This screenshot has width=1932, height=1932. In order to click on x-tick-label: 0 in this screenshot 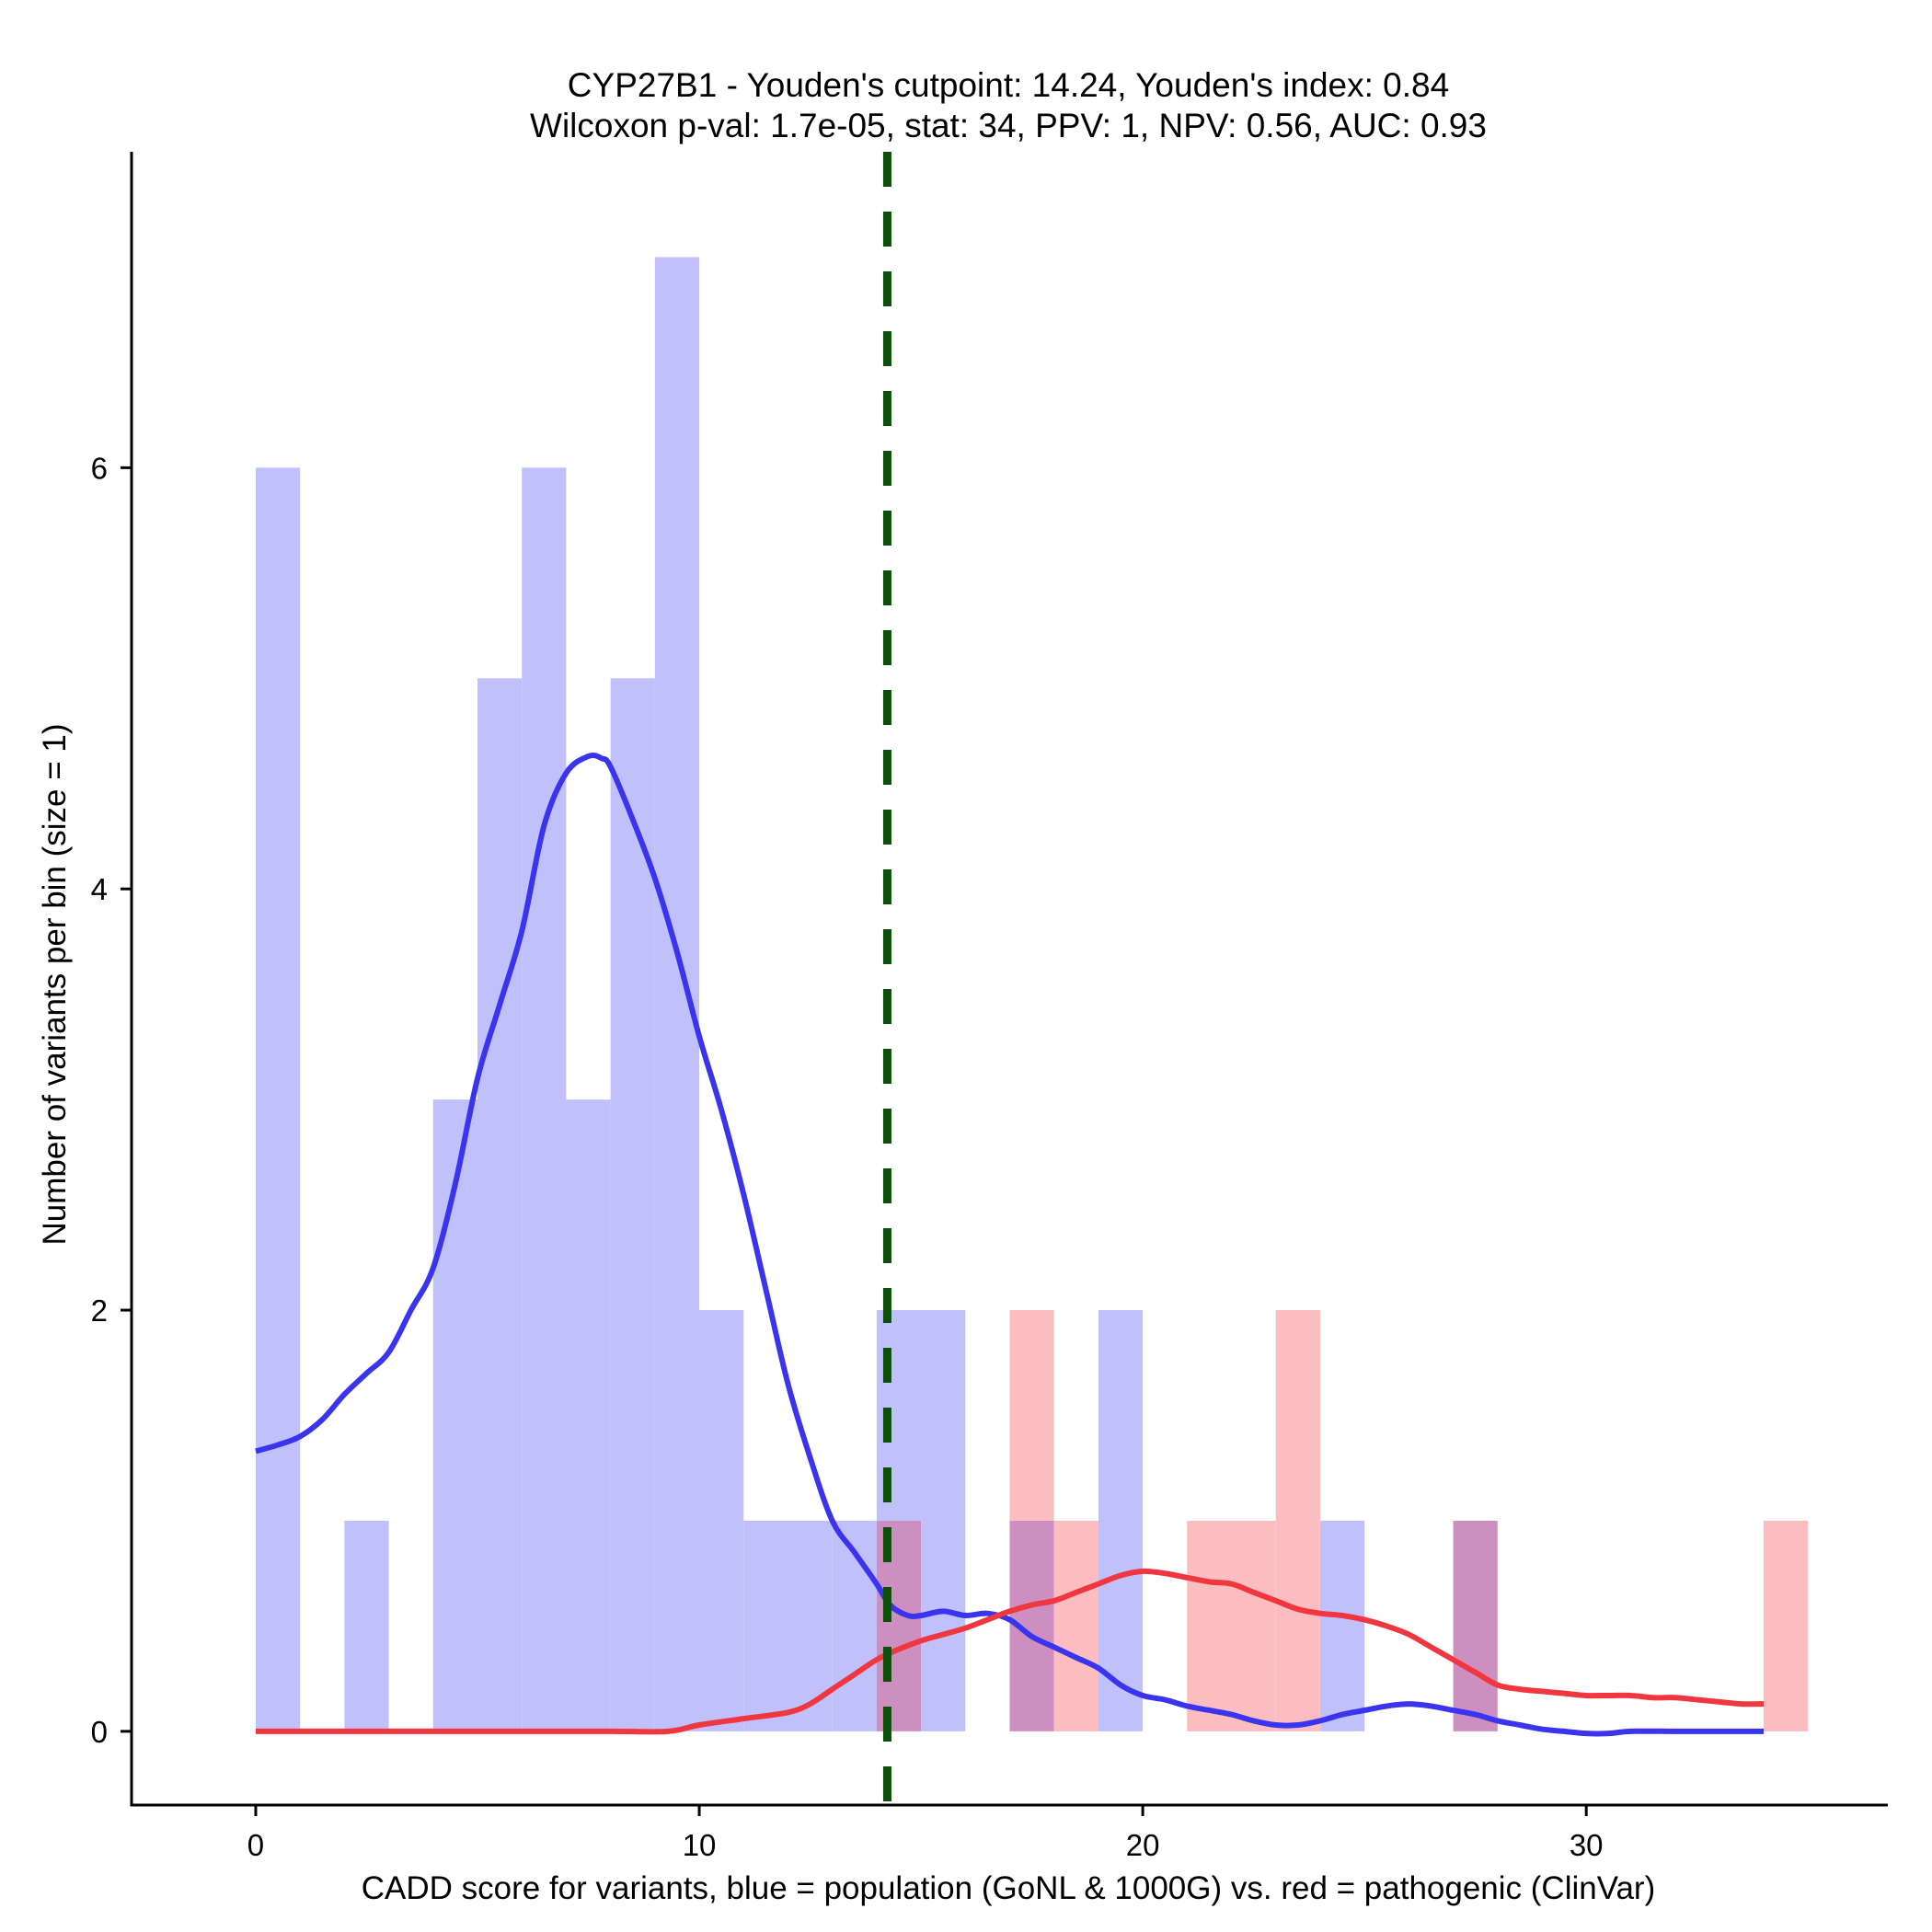, I will do `click(255, 1845)`.